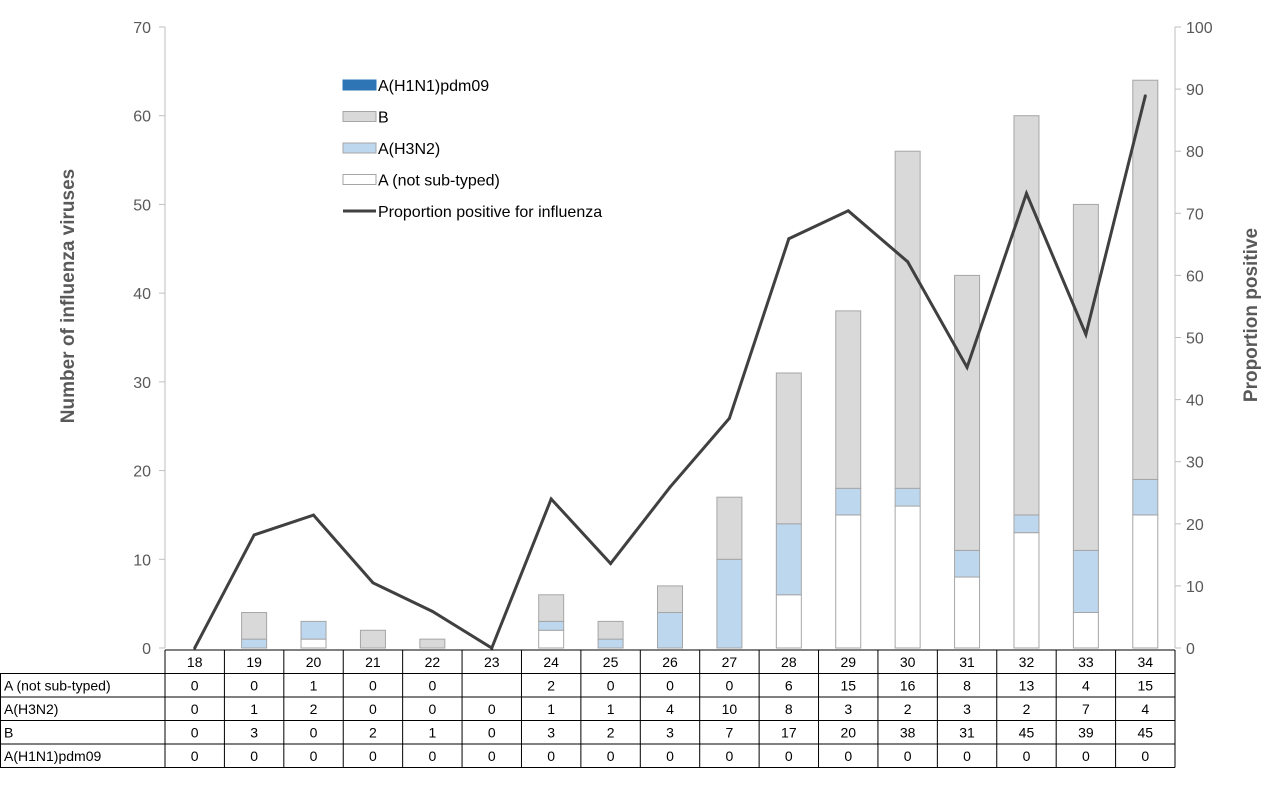  Describe the element at coordinates (439, 181) in the screenshot. I see `legend-label: A (not sub-typed)` at that location.